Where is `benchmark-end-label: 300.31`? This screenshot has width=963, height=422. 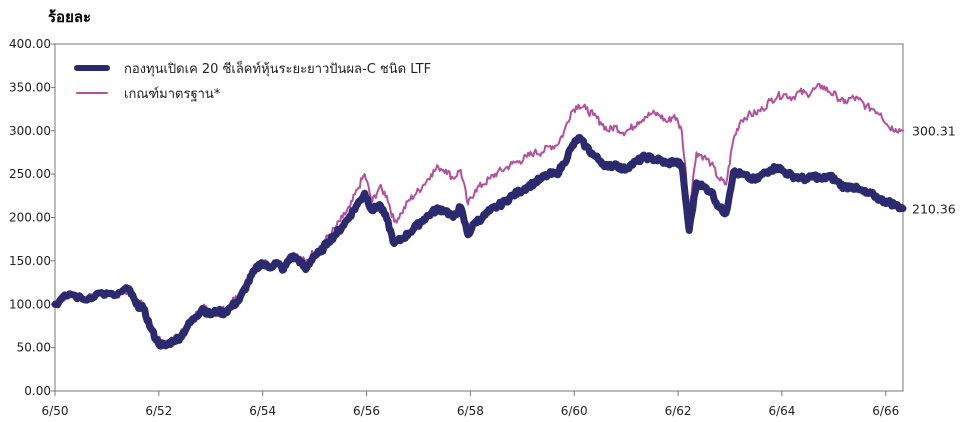
benchmark-end-label: 300.31 is located at coordinates (934, 130).